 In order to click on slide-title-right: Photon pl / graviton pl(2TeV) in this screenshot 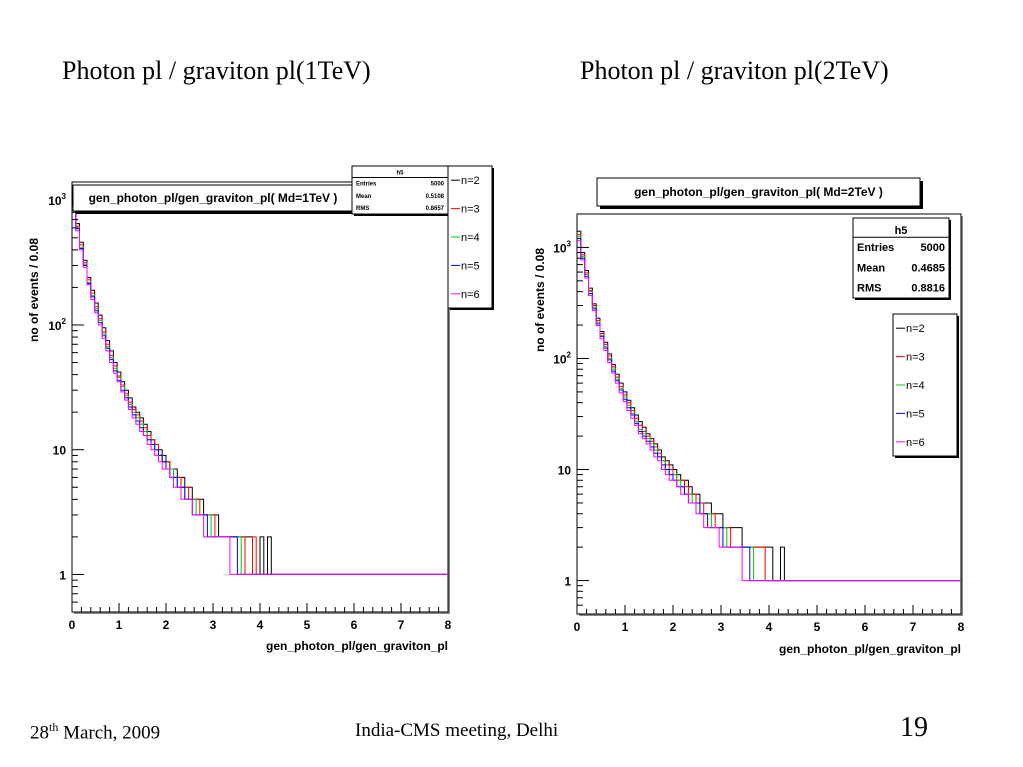, I will do `click(734, 70)`.